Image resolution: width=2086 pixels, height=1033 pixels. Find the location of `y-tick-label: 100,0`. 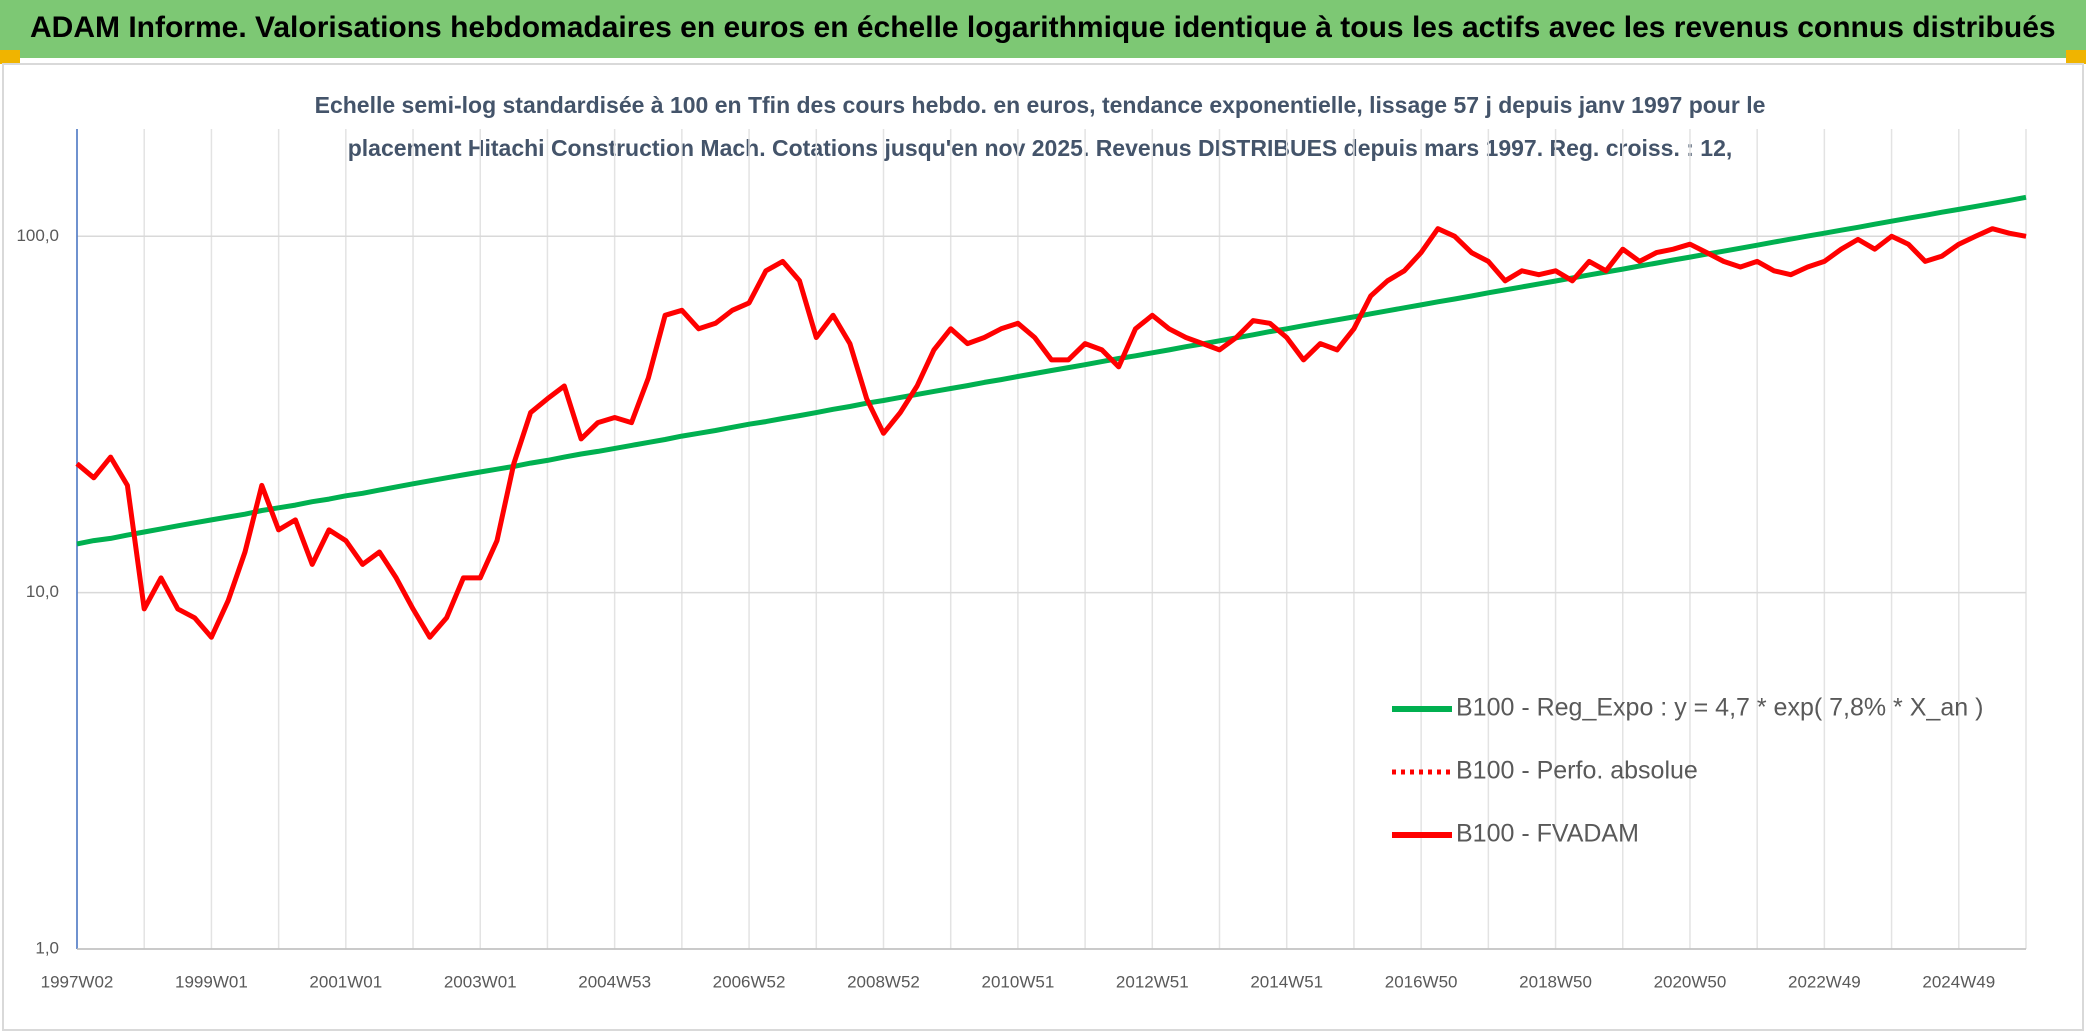

y-tick-label: 100,0 is located at coordinates (37, 235).